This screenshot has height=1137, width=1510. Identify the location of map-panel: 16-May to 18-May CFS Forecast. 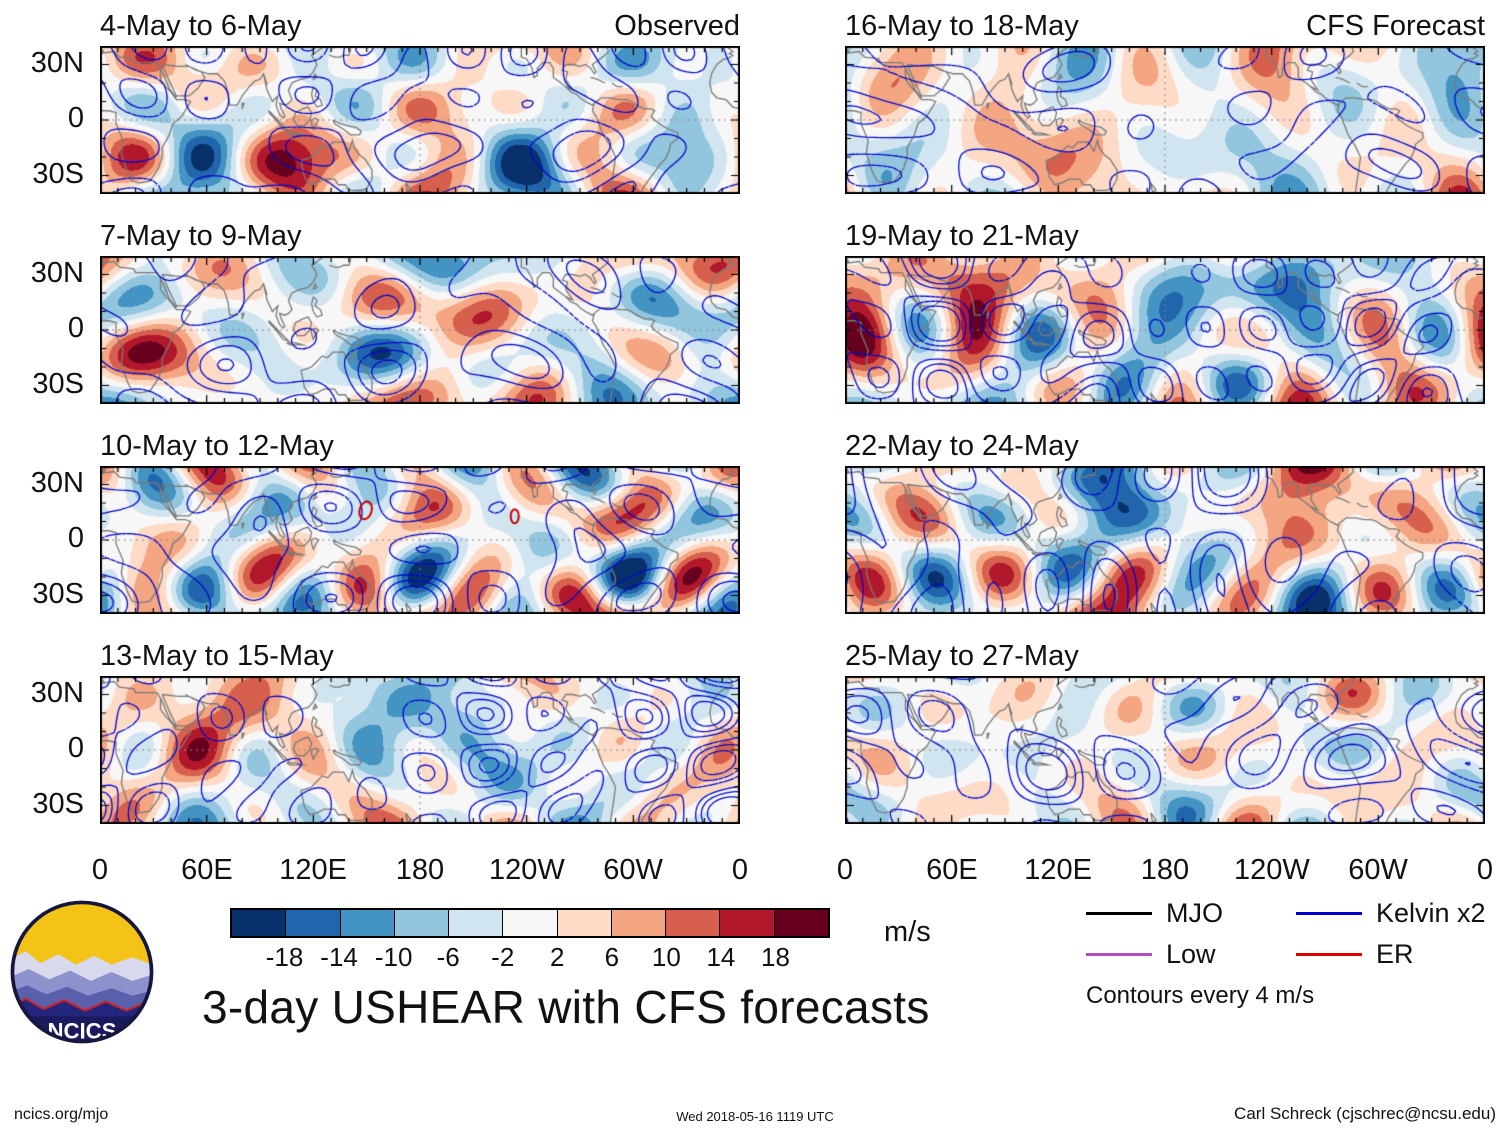
(1165, 101).